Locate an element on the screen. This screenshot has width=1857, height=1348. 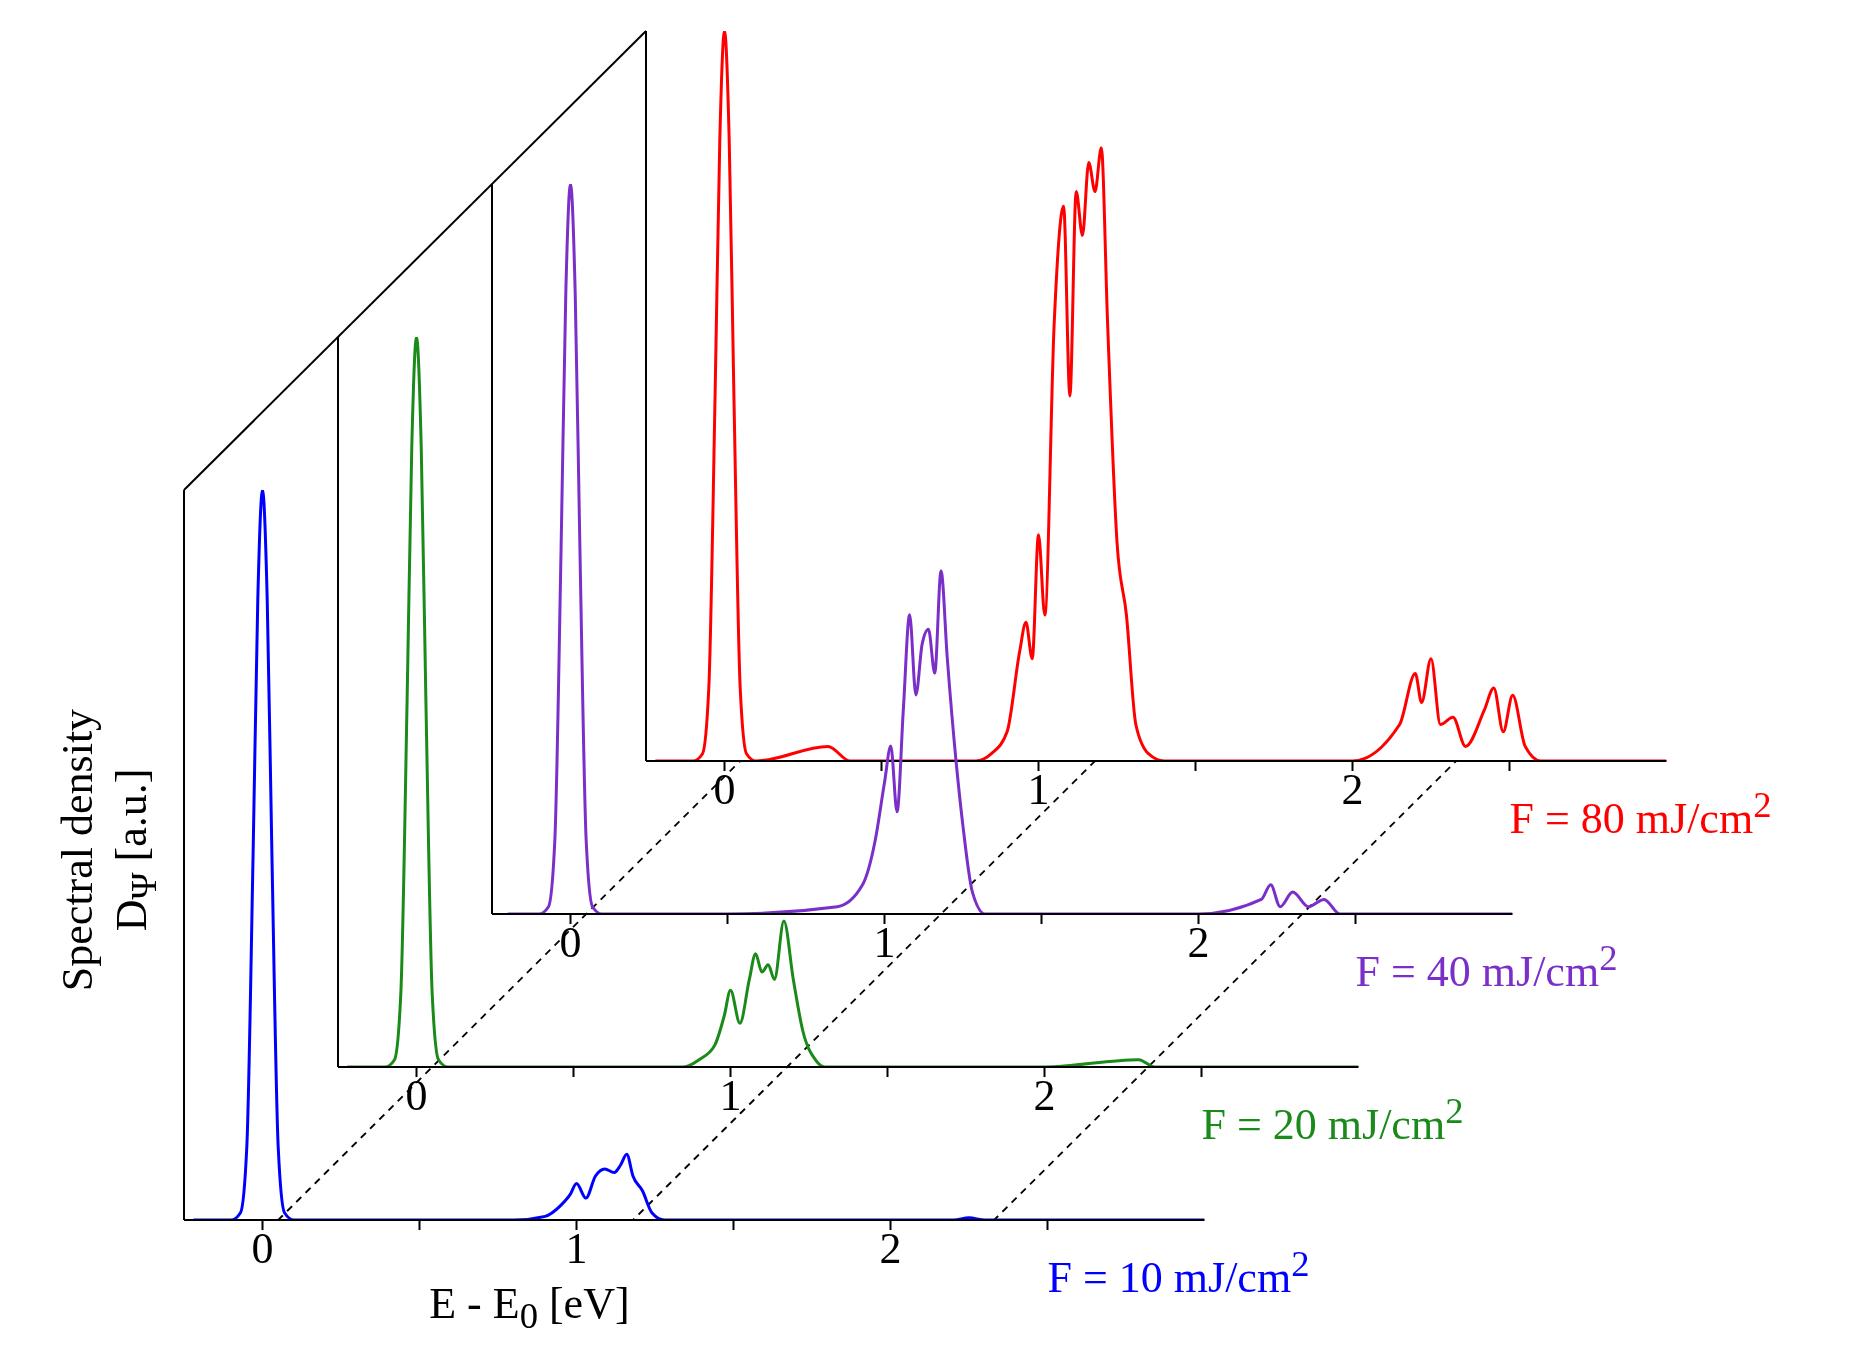
x-axis-title: E - E$_{0}$ [eV] is located at coordinates (529, 1307).